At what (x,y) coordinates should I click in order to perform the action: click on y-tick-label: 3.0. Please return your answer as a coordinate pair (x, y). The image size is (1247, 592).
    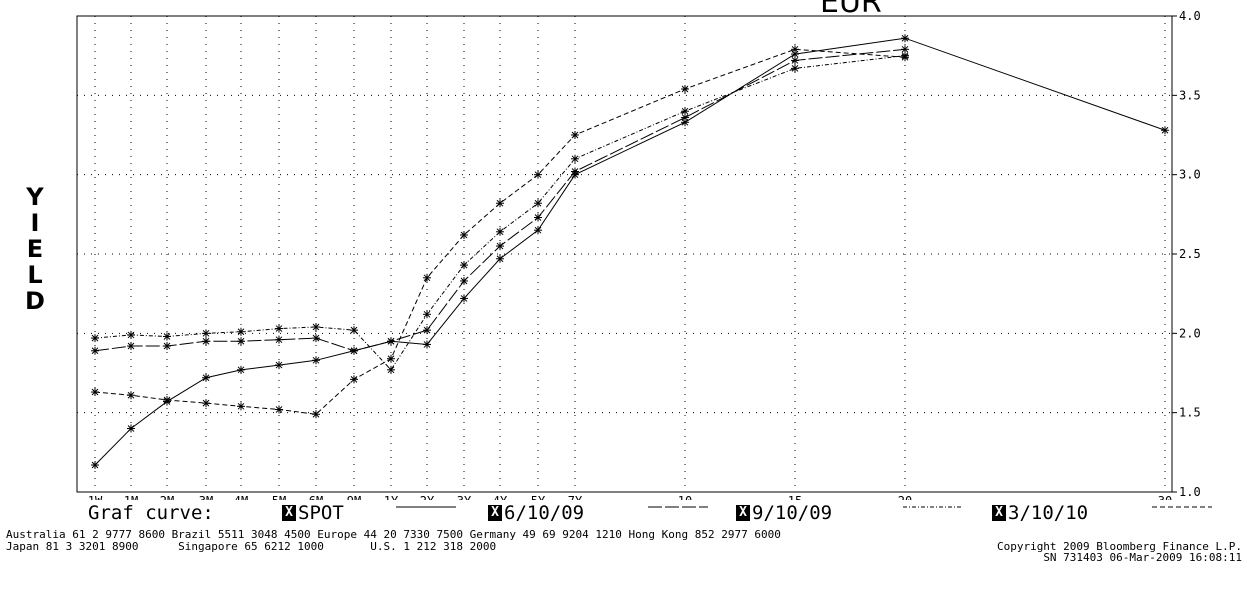
    Looking at the image, I should click on (1190, 175).